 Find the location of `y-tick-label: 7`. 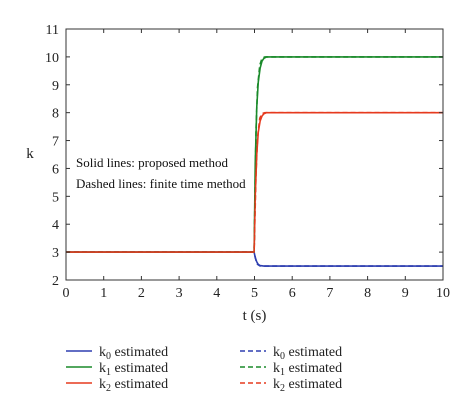

y-tick-label: 7 is located at coordinates (55, 142).